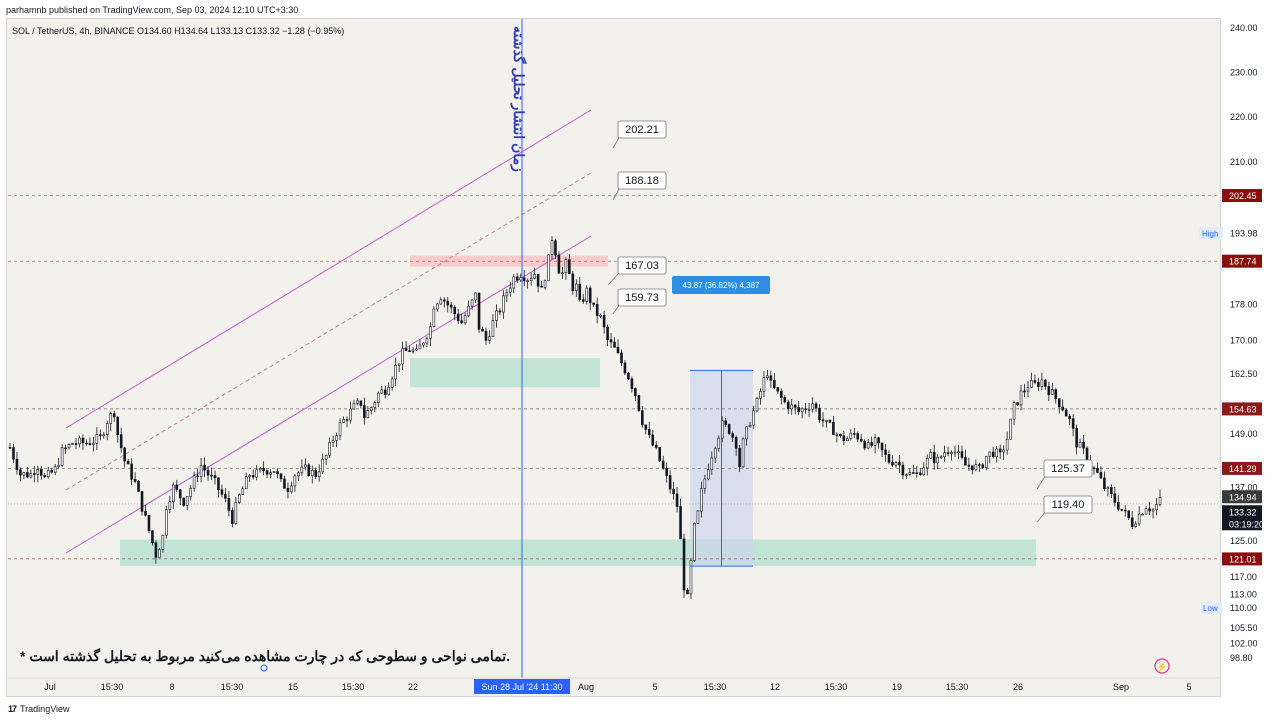 This screenshot has height=723, width=1280. What do you see at coordinates (957, 687) in the screenshot?
I see `time-tick: 15:30` at bounding box center [957, 687].